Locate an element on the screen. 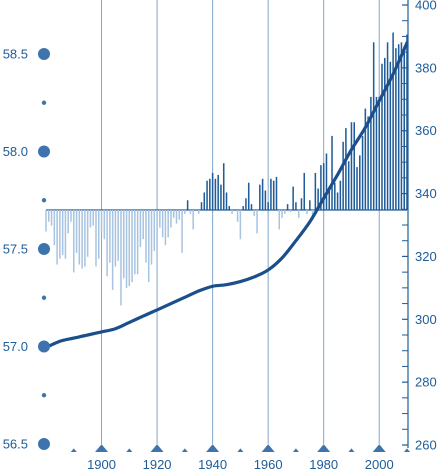  bar-1974 is located at coordinates (307, 212).